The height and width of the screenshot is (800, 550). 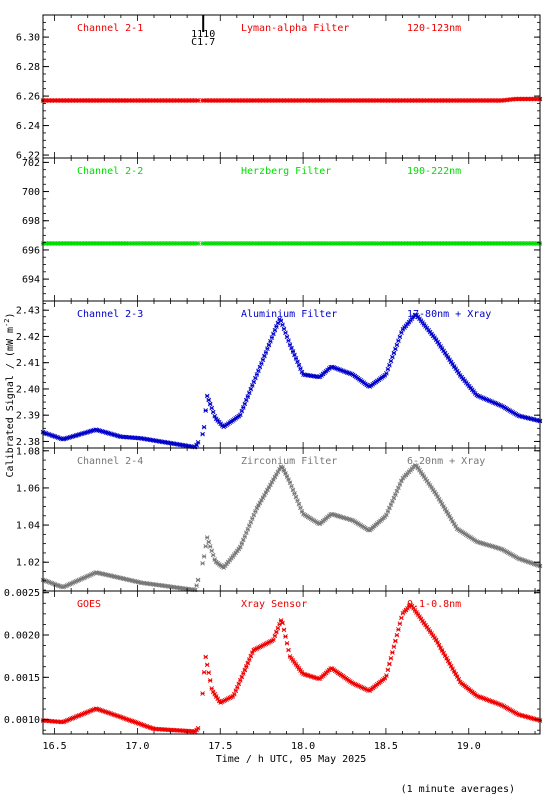 I want to click on x-axis: 16.5 17.0 17.5 18.0 18.5 19.0, so click(x=262, y=746).